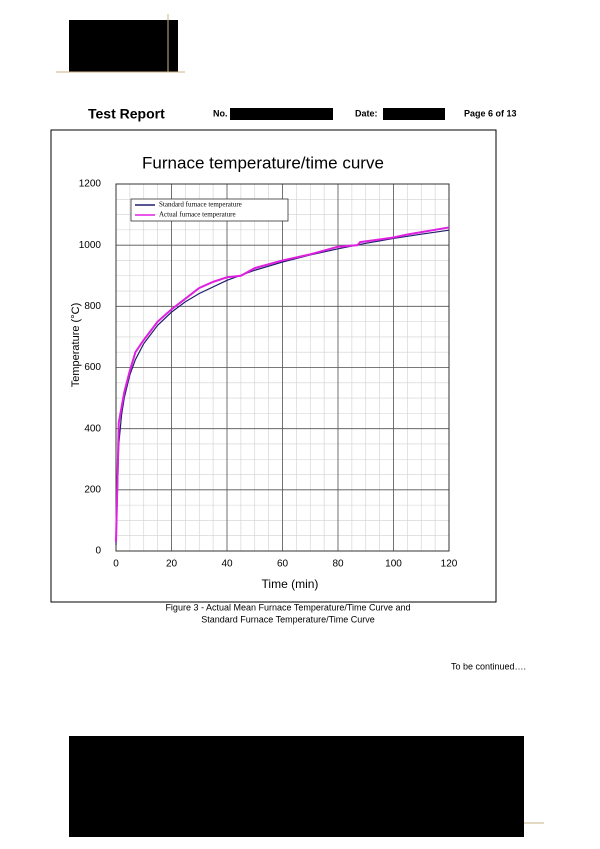  I want to click on x-tick-label: 60, so click(283, 564).